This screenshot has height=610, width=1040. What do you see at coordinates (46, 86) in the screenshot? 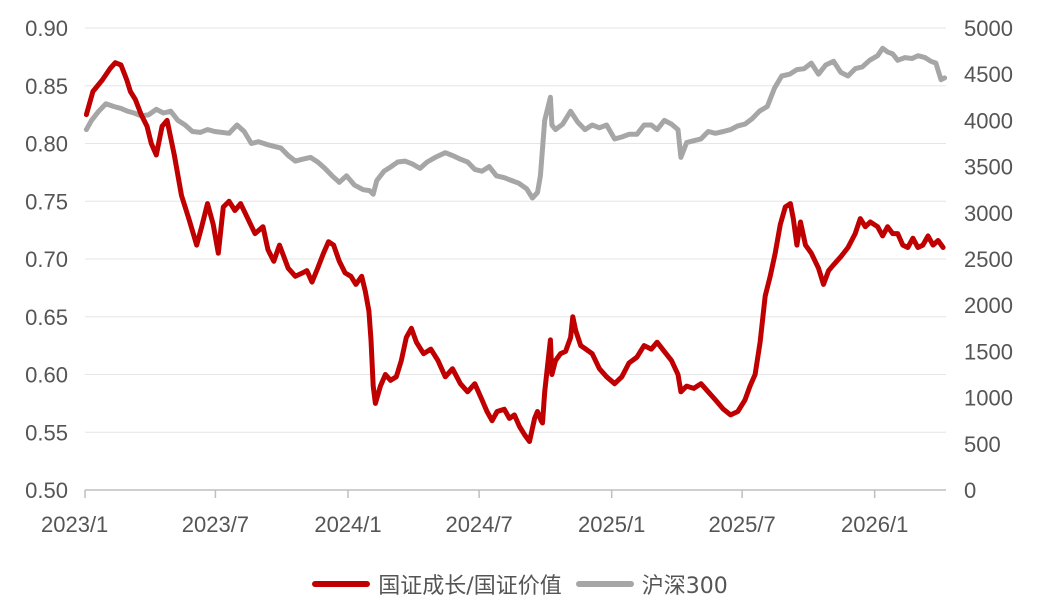
I see `left-y-tick-label: 0.85` at bounding box center [46, 86].